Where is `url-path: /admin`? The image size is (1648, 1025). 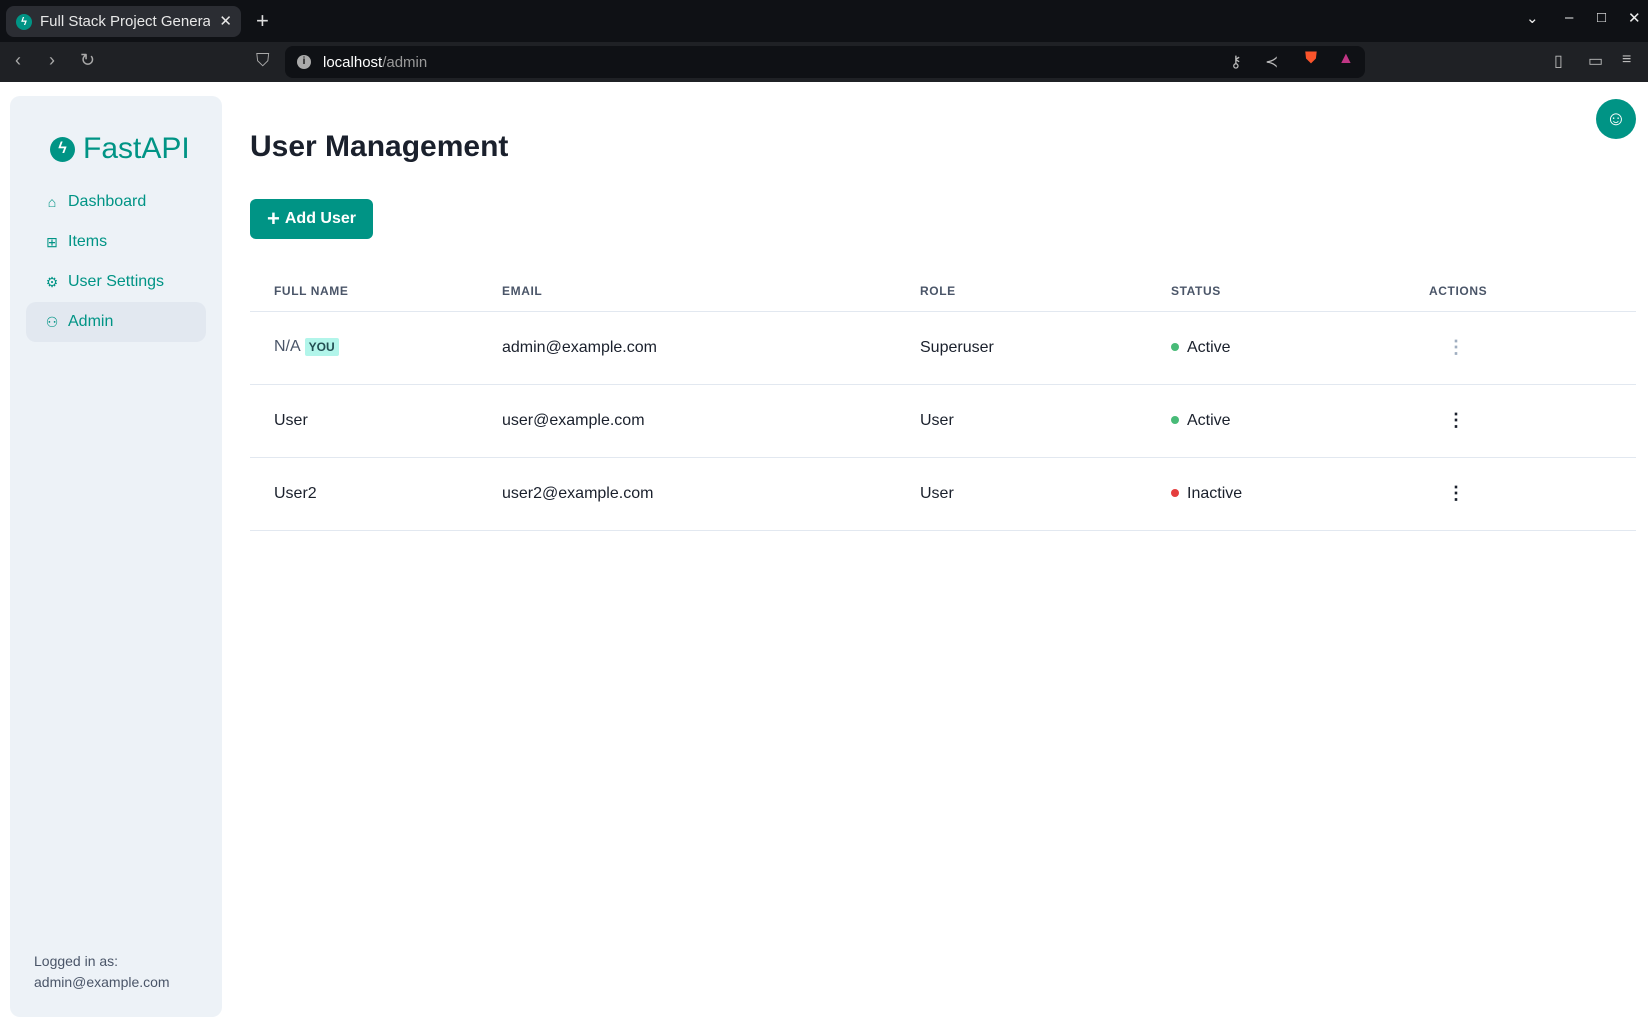
url-path: /admin is located at coordinates (405, 62).